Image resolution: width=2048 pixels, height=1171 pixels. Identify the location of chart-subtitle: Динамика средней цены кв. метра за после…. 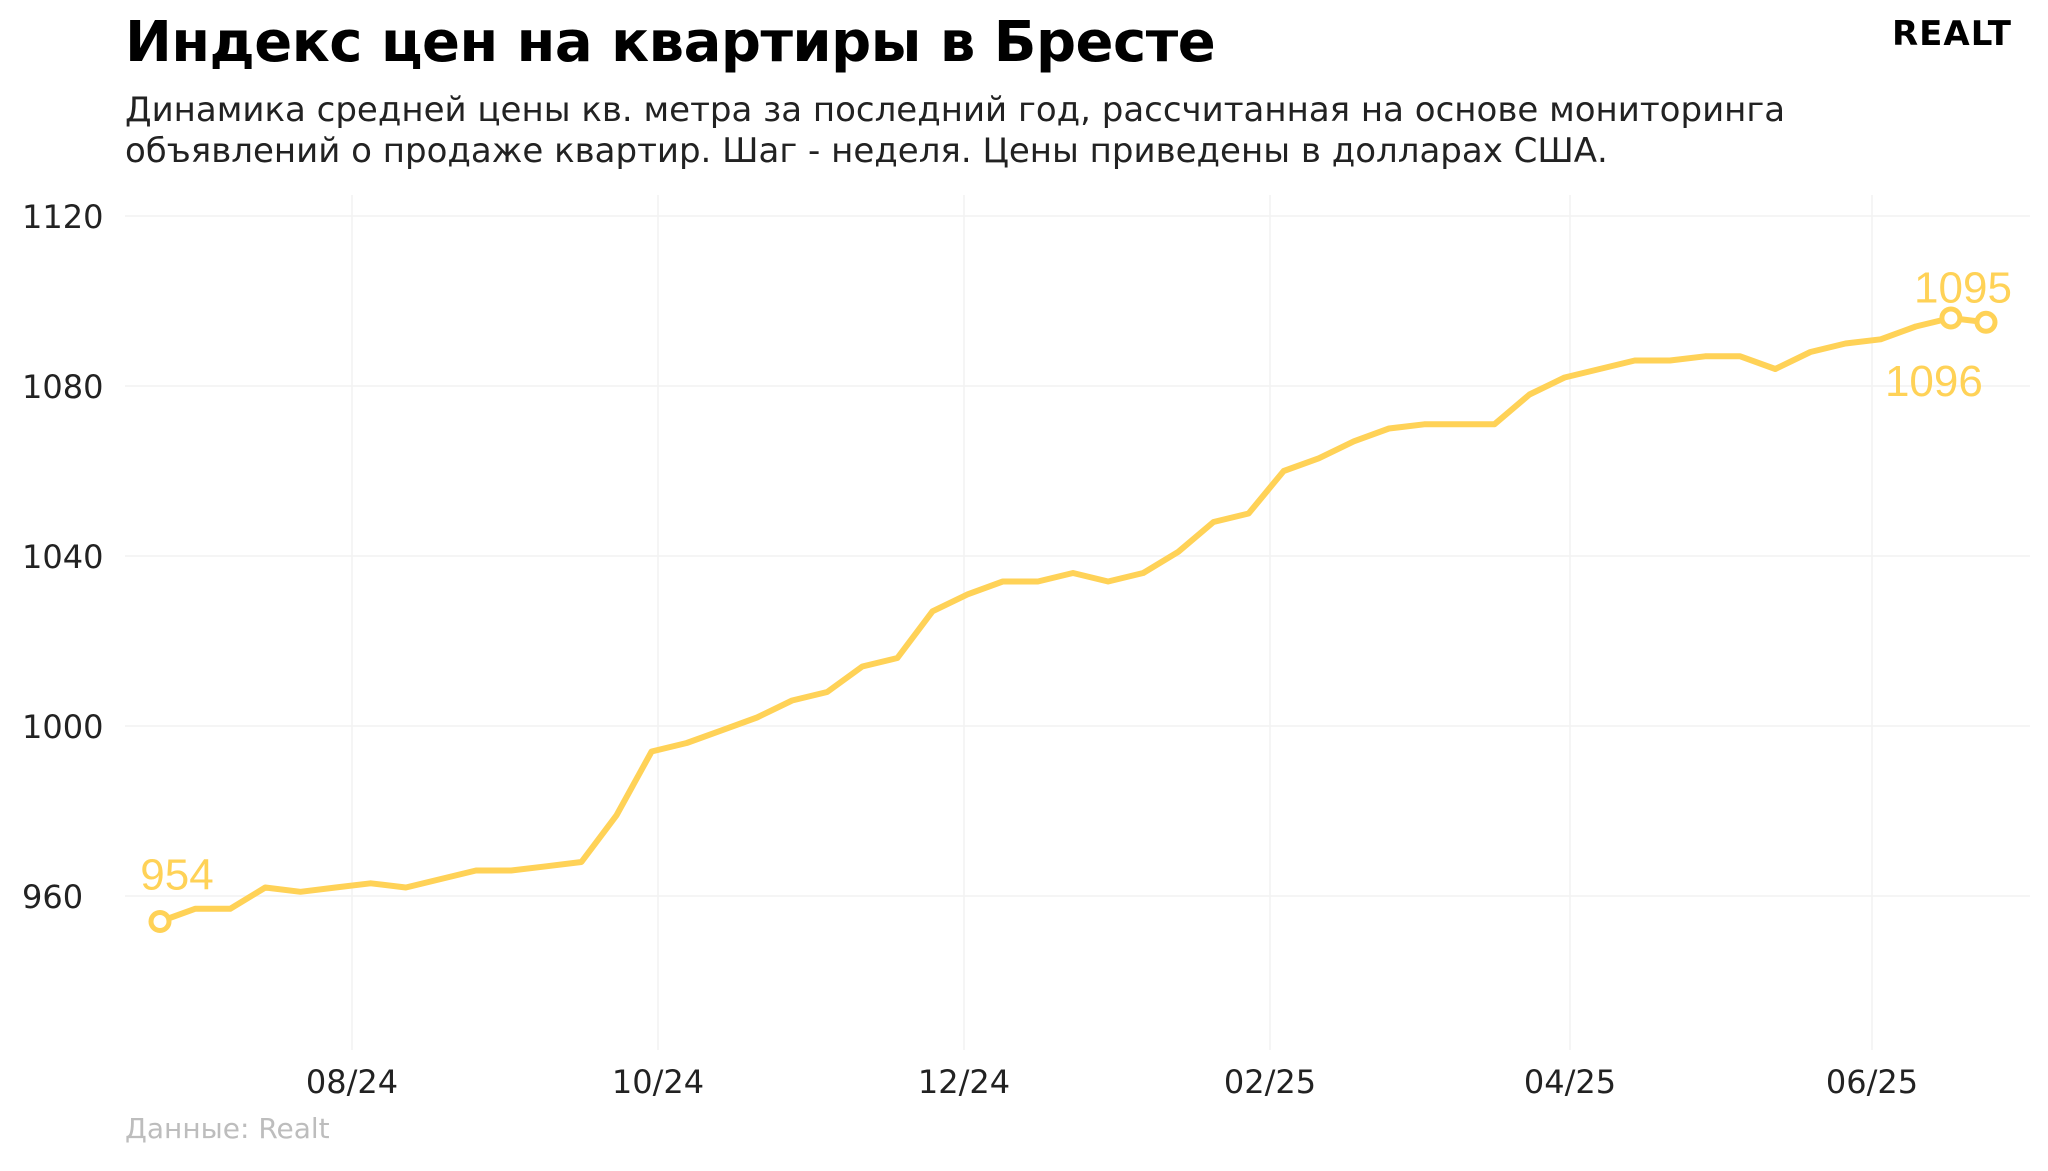
(955, 130).